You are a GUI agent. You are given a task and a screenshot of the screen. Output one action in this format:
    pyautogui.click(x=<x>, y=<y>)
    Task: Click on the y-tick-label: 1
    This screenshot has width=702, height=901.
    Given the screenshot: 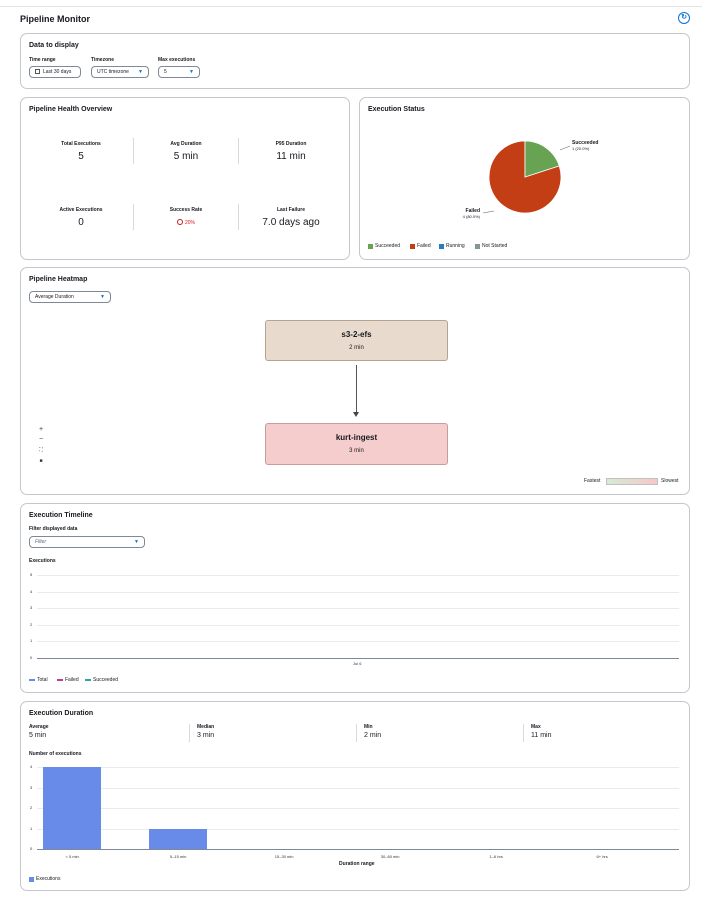 What is the action you would take?
    pyautogui.click(x=31, y=828)
    